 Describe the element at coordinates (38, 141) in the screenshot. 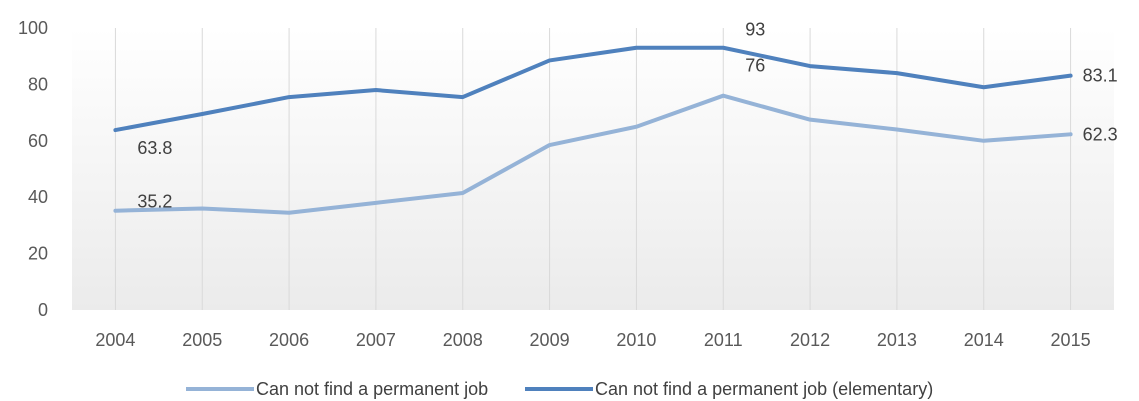

I see `y-tick-label: 60` at that location.